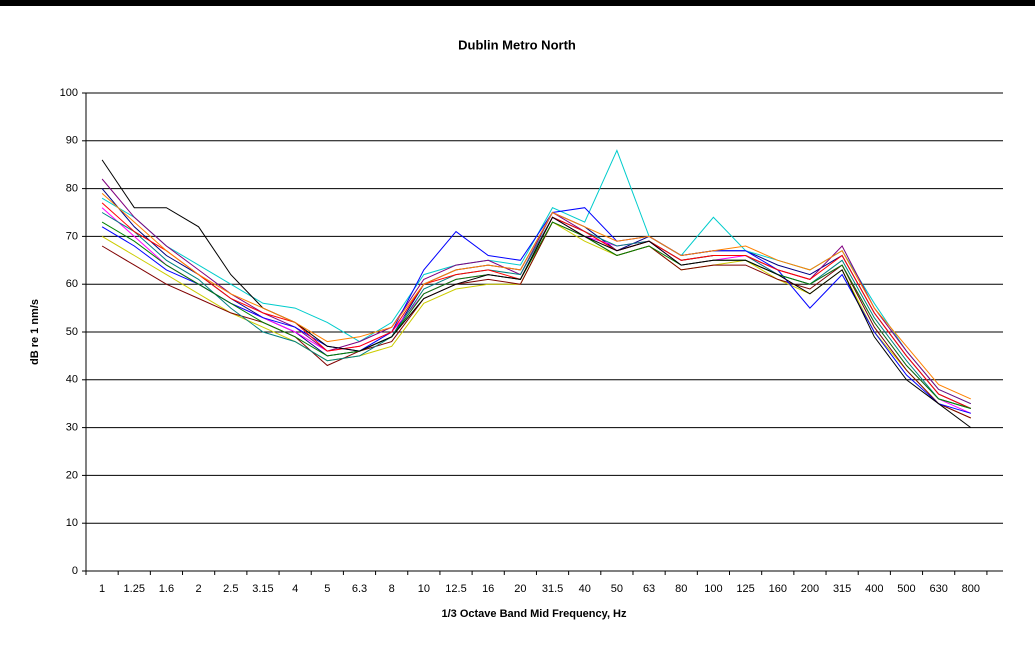 The image size is (1035, 650). Describe the element at coordinates (72, 236) in the screenshot. I see `y-tick-label: 70` at that location.